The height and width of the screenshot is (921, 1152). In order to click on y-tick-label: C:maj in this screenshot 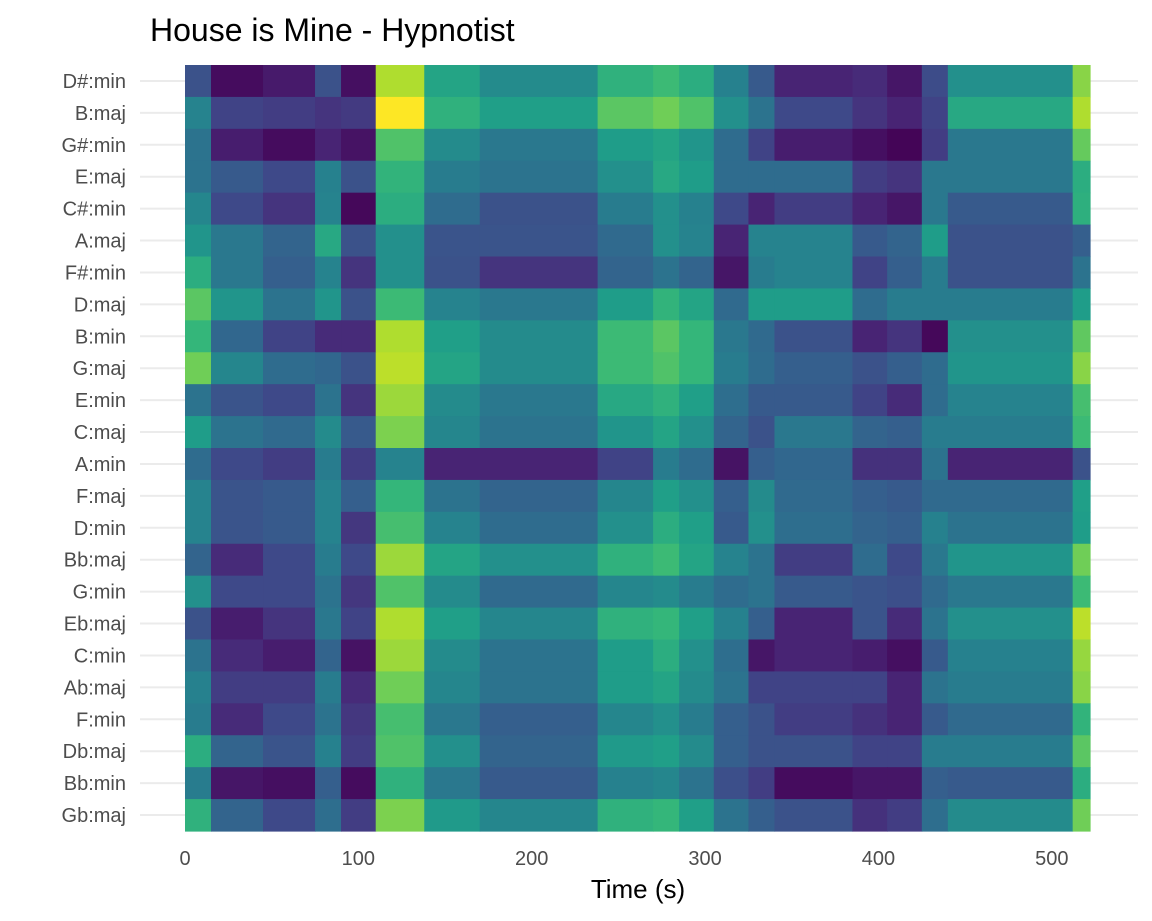, I will do `click(100, 433)`.